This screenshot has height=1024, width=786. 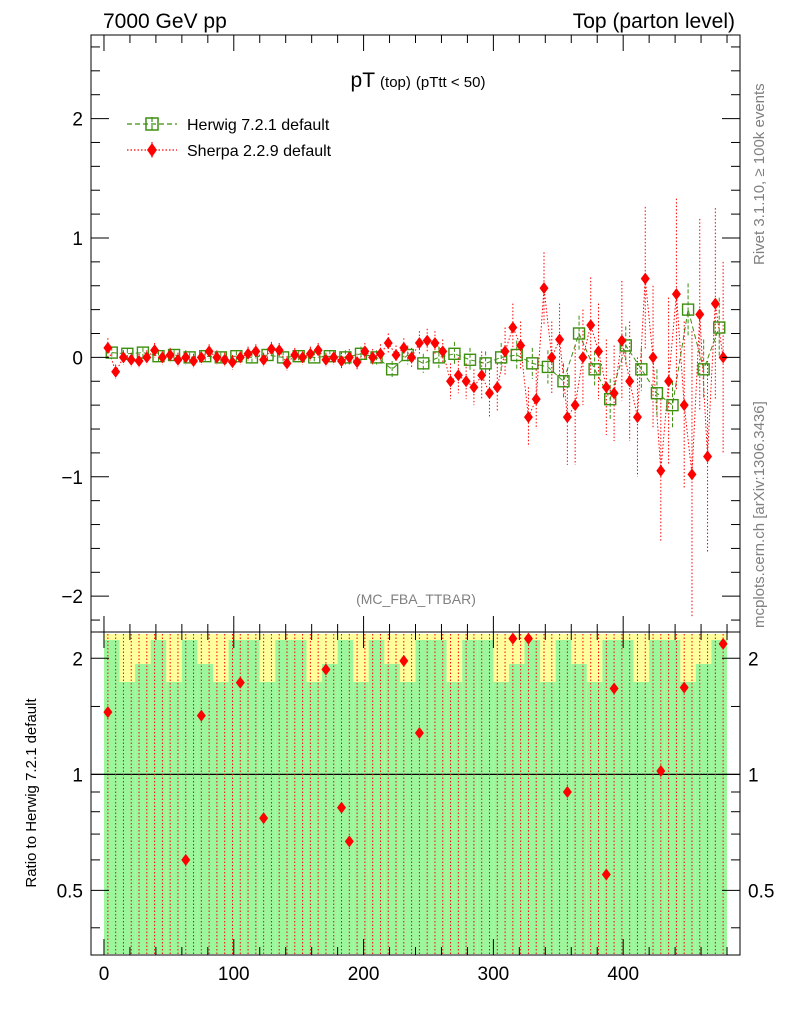 What do you see at coordinates (451, 82) in the screenshot?
I see `title-cut: (pTtt < 50)` at bounding box center [451, 82].